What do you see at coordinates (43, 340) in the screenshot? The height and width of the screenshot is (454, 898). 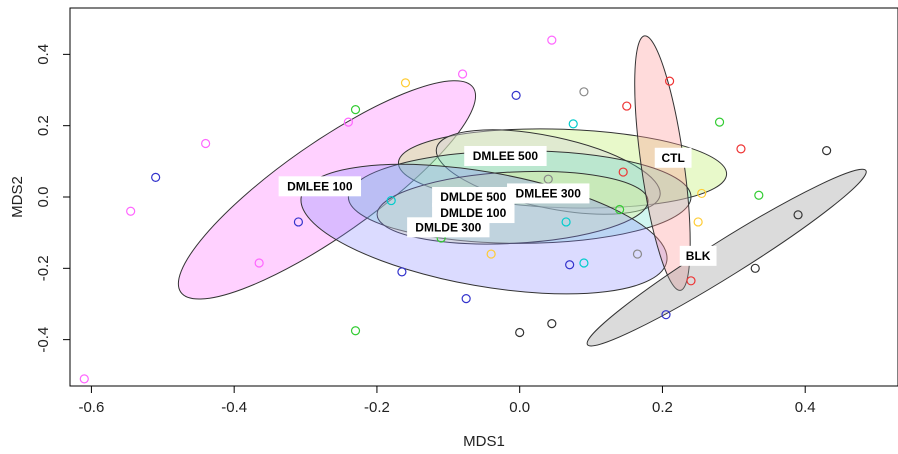 I see `y-tick-label: -0.4` at bounding box center [43, 340].